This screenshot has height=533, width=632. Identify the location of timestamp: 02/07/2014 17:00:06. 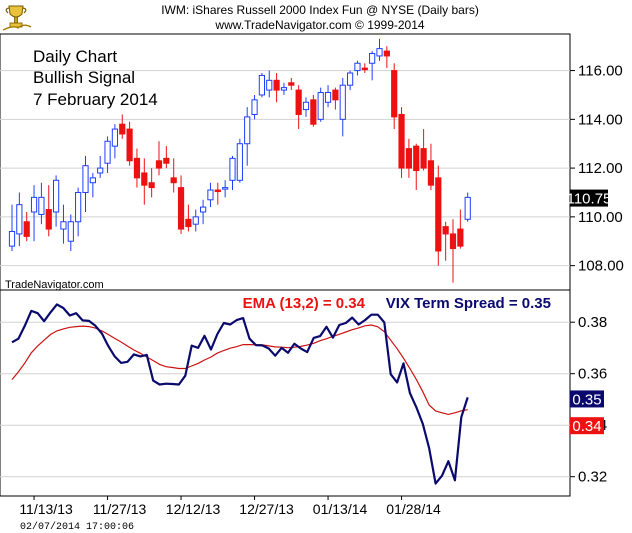
(77, 527).